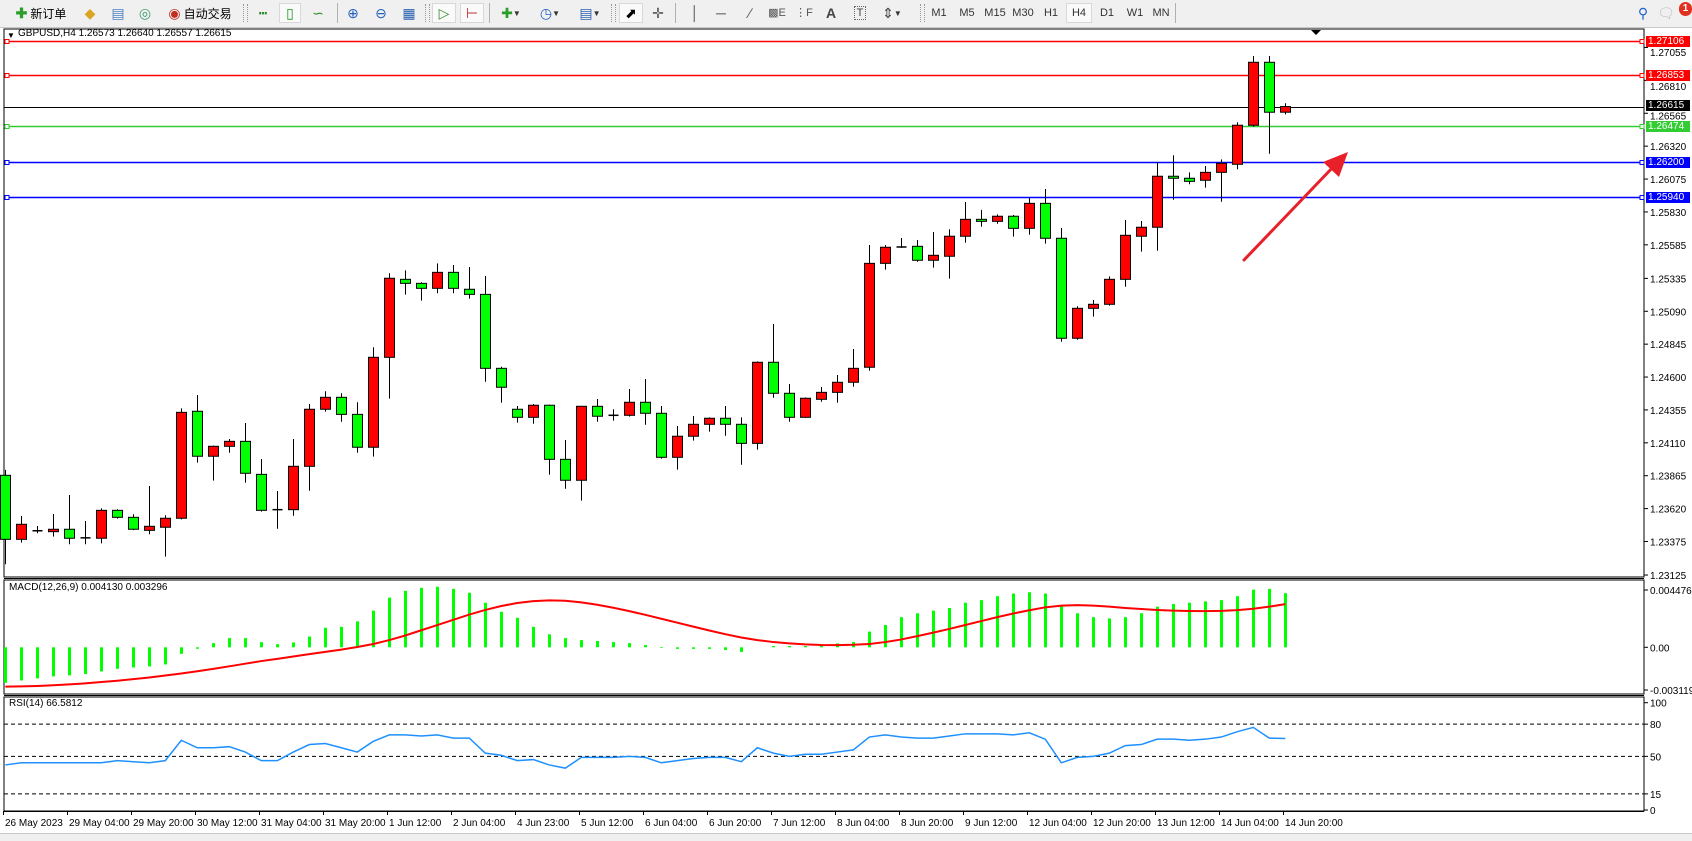 The height and width of the screenshot is (841, 1692). Describe the element at coordinates (263, 13) in the screenshot. I see `bar-chart-button: ┅` at that location.